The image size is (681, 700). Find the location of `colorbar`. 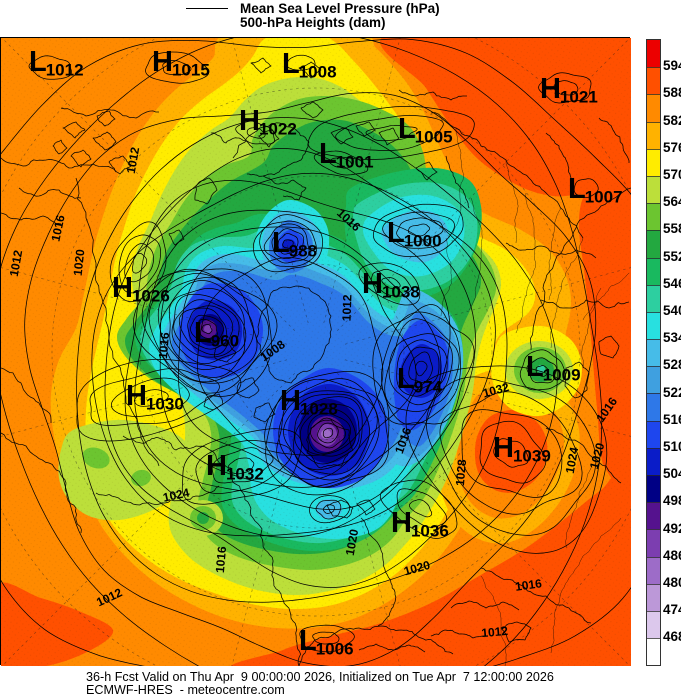

colorbar is located at coordinates (653, 353).